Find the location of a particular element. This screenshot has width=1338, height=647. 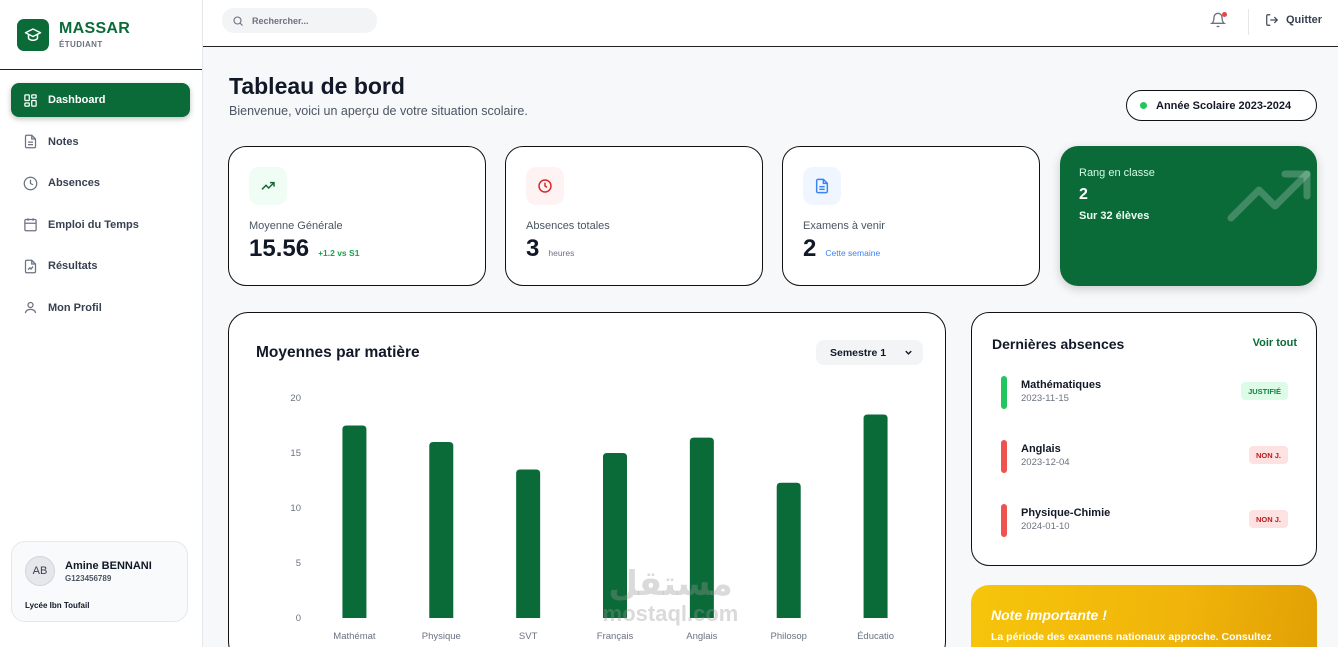

stat-label: Absences totales is located at coordinates (568, 226).